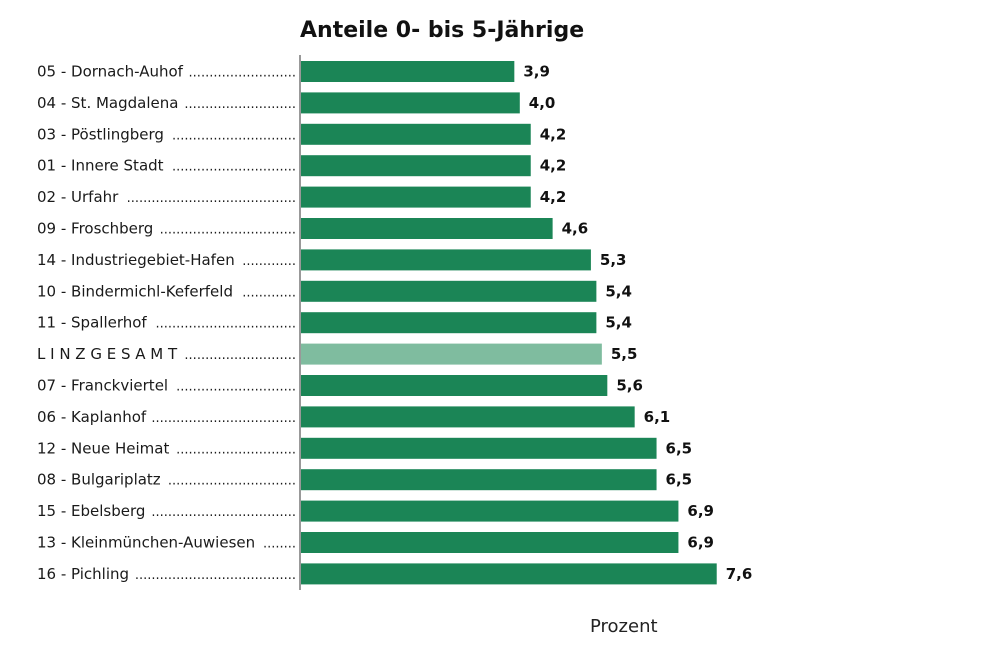 Image resolution: width=1000 pixels, height=659 pixels. I want to click on value-label: 4,0, so click(542, 103).